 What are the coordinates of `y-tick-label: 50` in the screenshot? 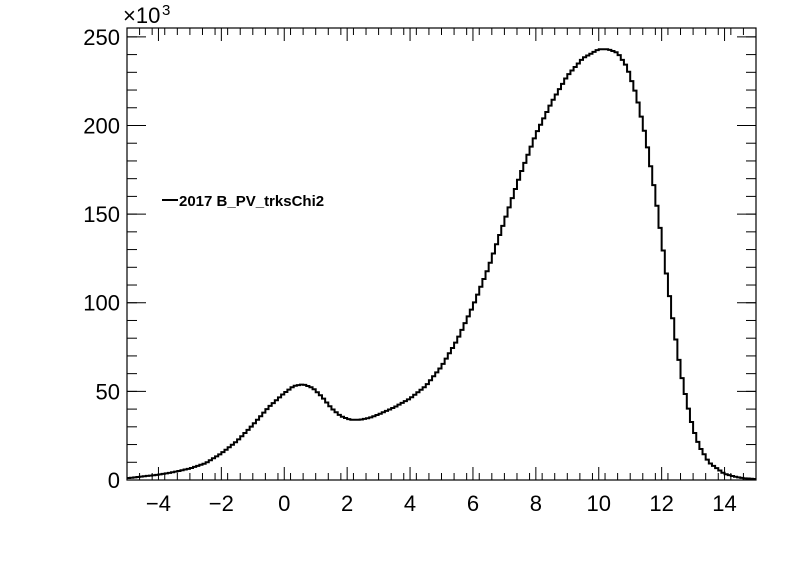 It's located at (108, 391).